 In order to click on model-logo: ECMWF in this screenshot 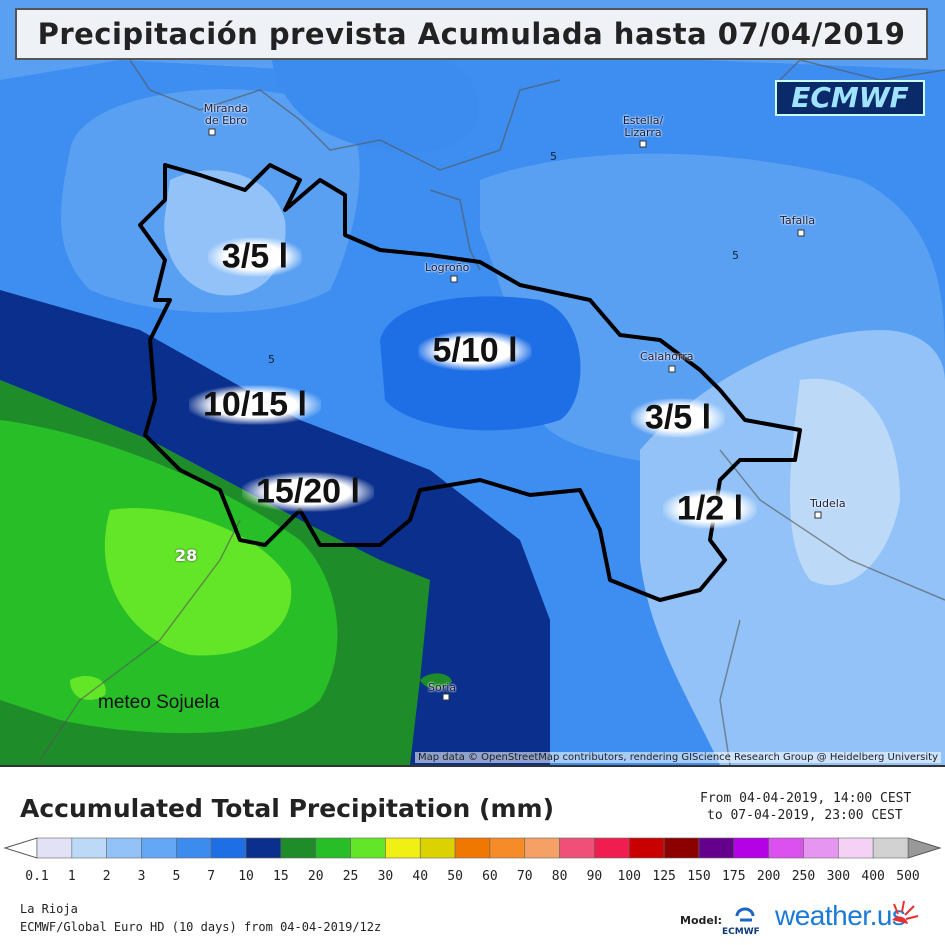, I will do `click(741, 932)`.